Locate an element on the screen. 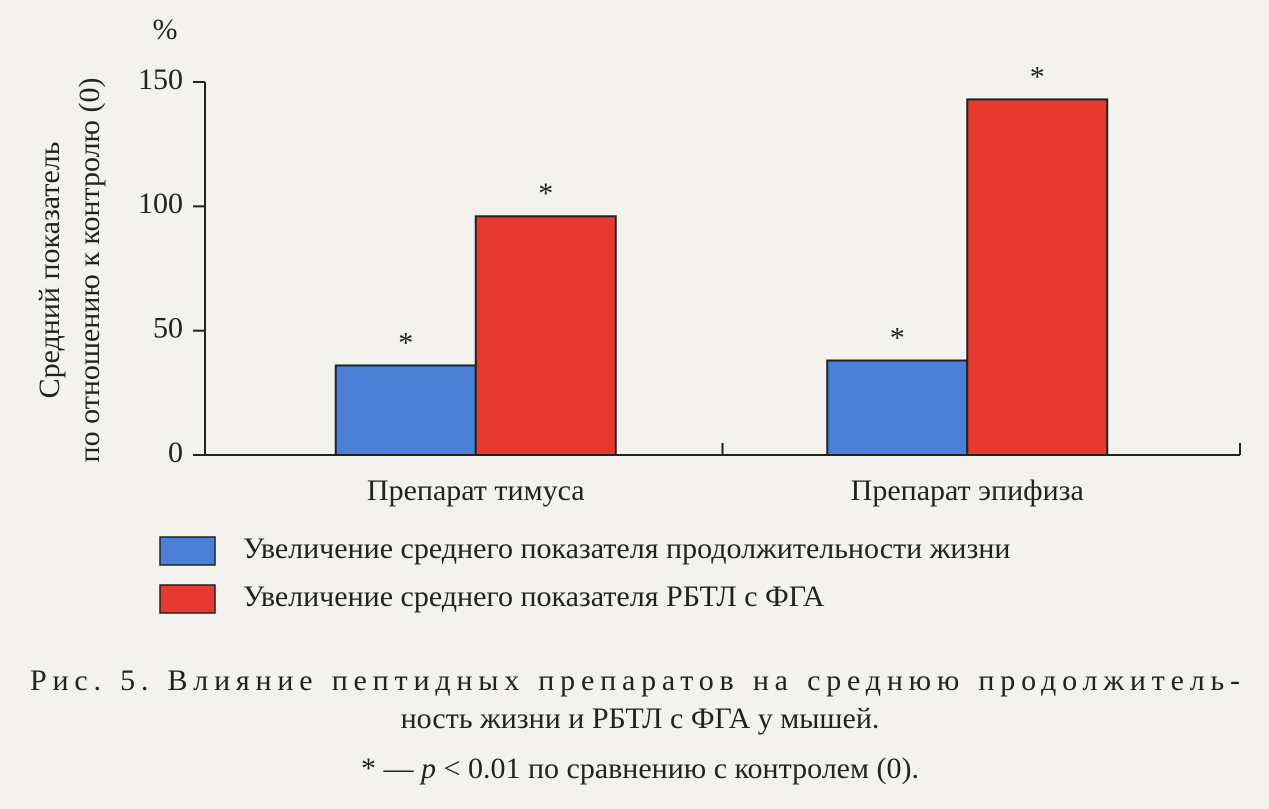  y-axis-label: Средний показатель is located at coordinates (49, 270).